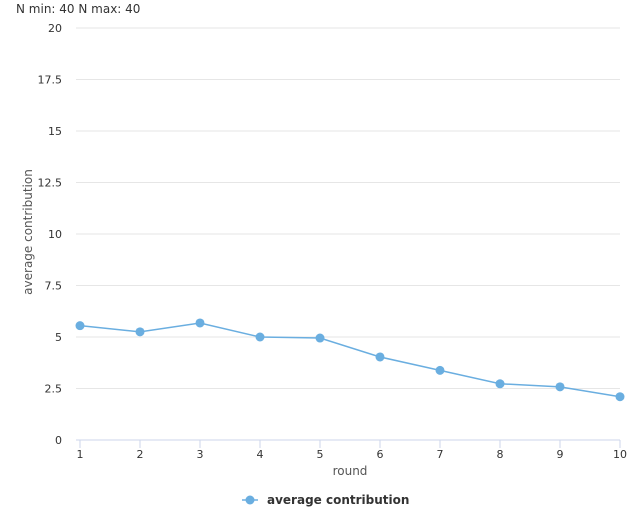 Image resolution: width=639 pixels, height=514 pixels. What do you see at coordinates (560, 454) in the screenshot?
I see `x-tick-label: 9` at bounding box center [560, 454].